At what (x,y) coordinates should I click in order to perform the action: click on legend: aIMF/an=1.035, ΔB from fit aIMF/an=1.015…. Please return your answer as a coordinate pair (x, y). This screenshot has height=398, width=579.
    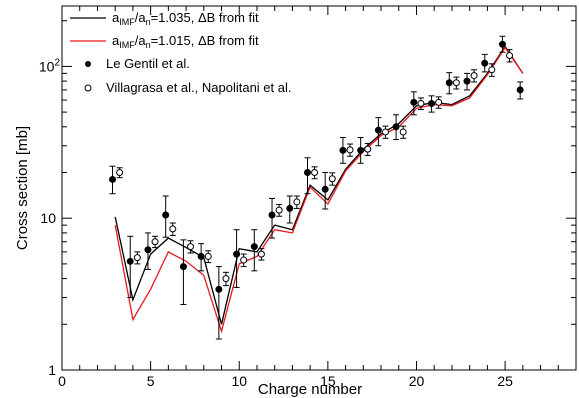
    Looking at the image, I should click on (180, 52).